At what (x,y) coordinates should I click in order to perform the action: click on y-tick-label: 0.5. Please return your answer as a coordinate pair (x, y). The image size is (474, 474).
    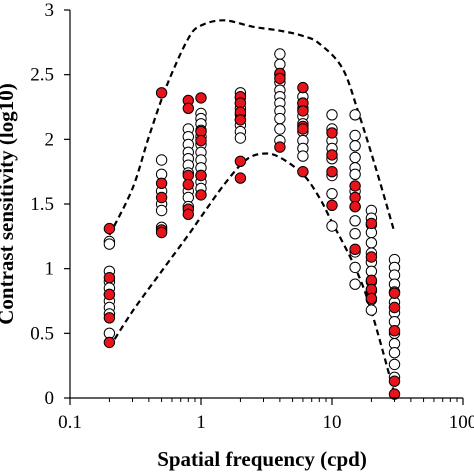
    Looking at the image, I should click on (42, 333).